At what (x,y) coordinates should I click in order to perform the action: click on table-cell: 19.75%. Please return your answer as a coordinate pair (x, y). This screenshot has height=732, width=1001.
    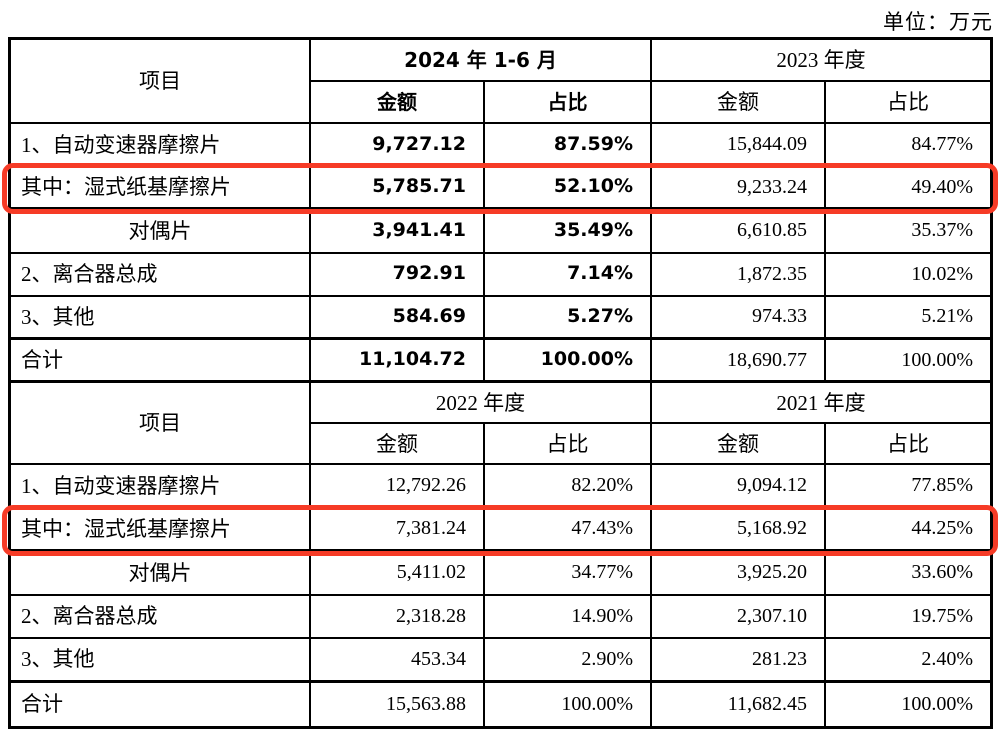
    Looking at the image, I should click on (908, 618).